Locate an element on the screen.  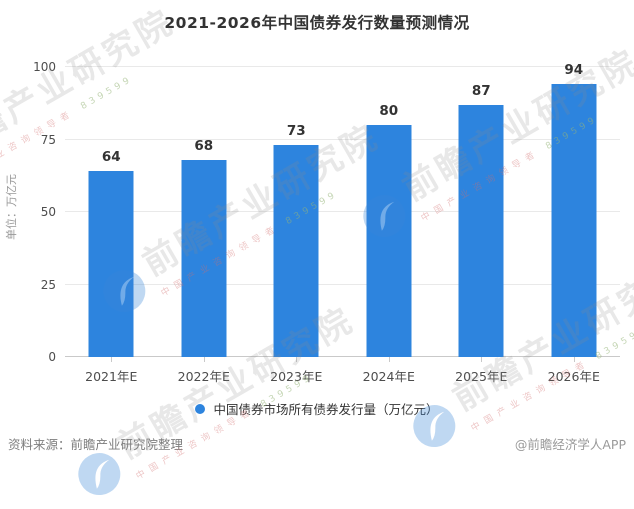
bar-value-label: 68 is located at coordinates (204, 145).